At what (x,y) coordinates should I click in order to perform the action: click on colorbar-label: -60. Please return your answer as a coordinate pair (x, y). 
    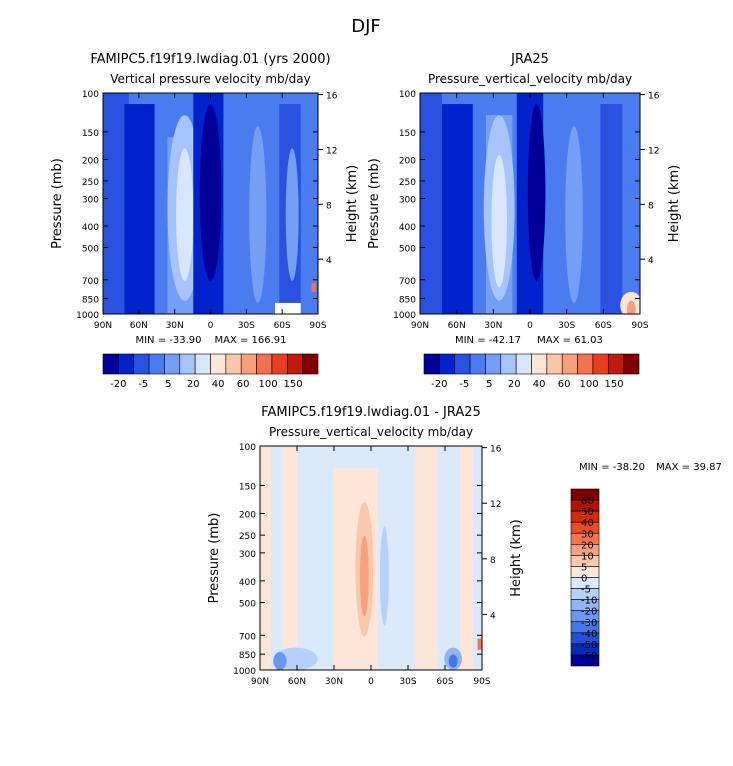
    Looking at the image, I should click on (589, 656).